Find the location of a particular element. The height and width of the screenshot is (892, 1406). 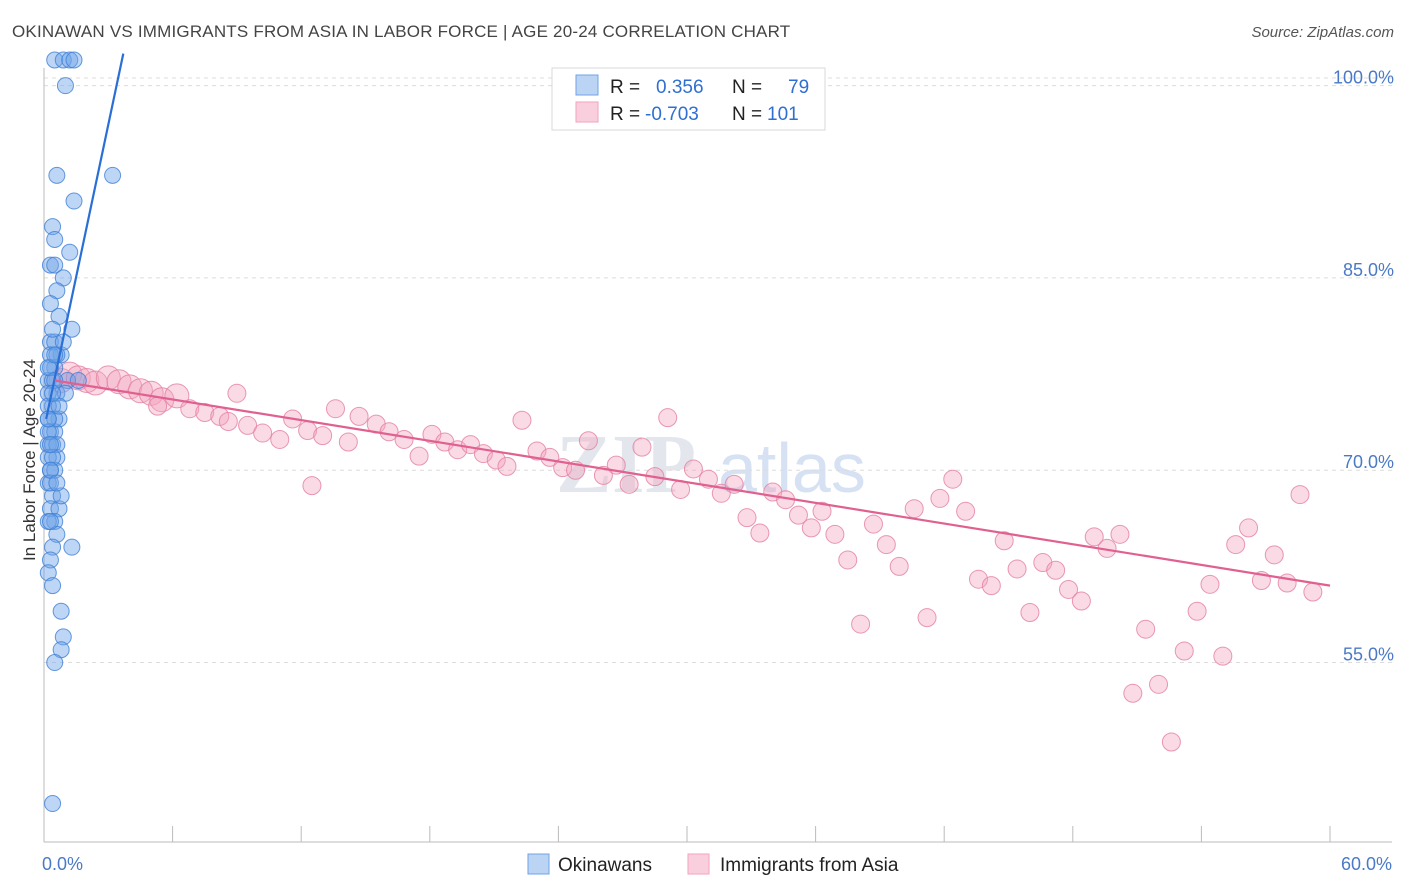

source-label: Source: ZipAtlas.com is located at coordinates (1322, 32).